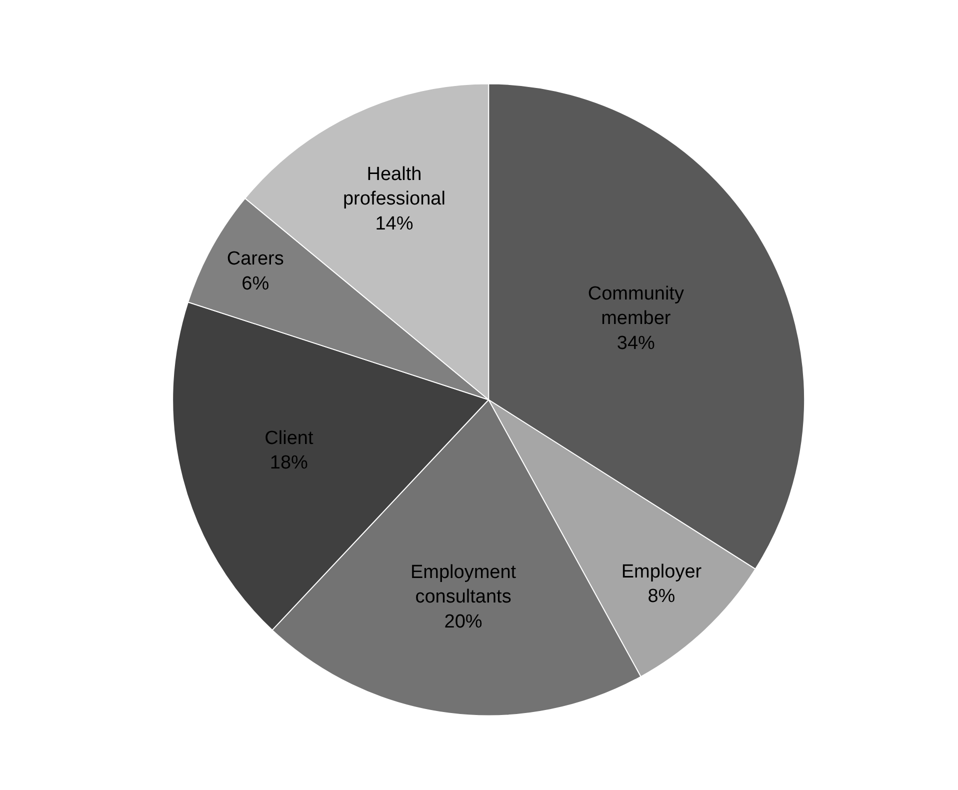  Describe the element at coordinates (289, 463) in the screenshot. I see `data-label: 18%` at that location.